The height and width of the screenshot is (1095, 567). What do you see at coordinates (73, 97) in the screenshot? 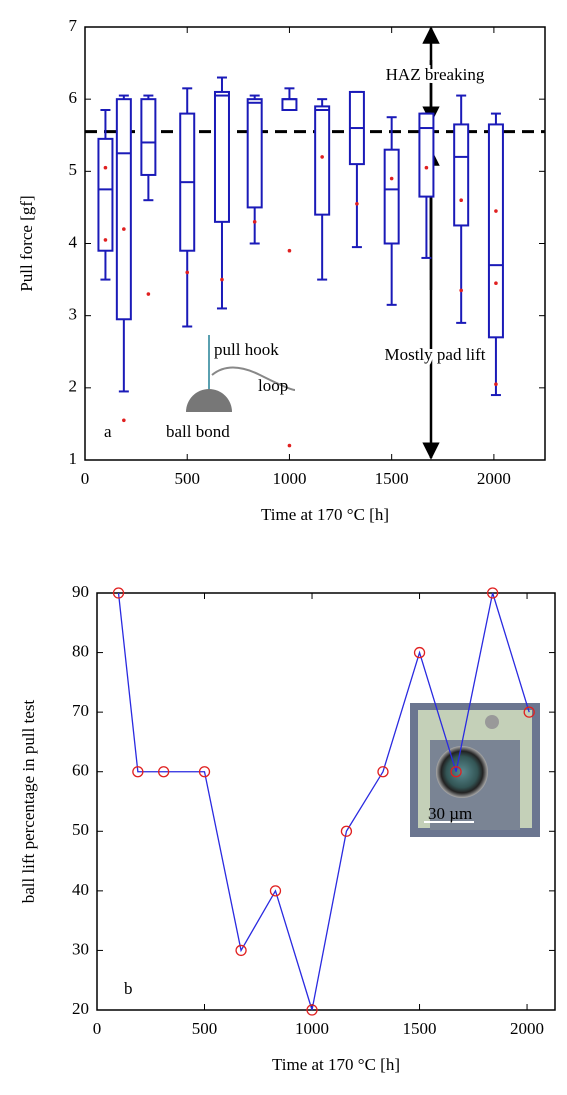
I see `y-tick-label: 6` at bounding box center [73, 97].